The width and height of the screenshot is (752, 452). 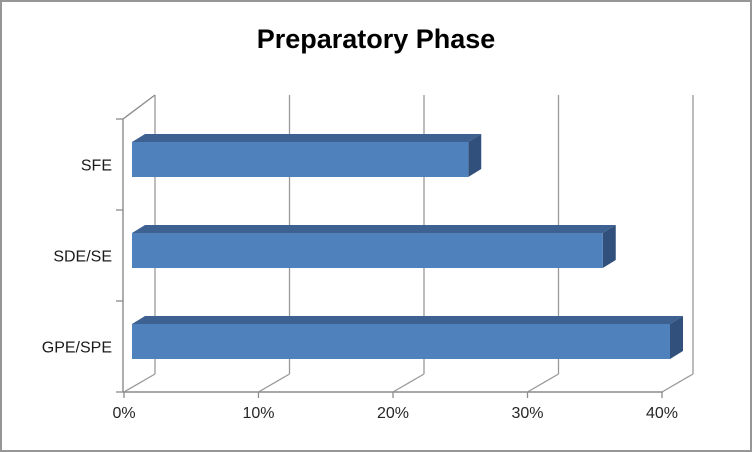 What do you see at coordinates (393, 413) in the screenshot?
I see `x-tick-label: 20%` at bounding box center [393, 413].